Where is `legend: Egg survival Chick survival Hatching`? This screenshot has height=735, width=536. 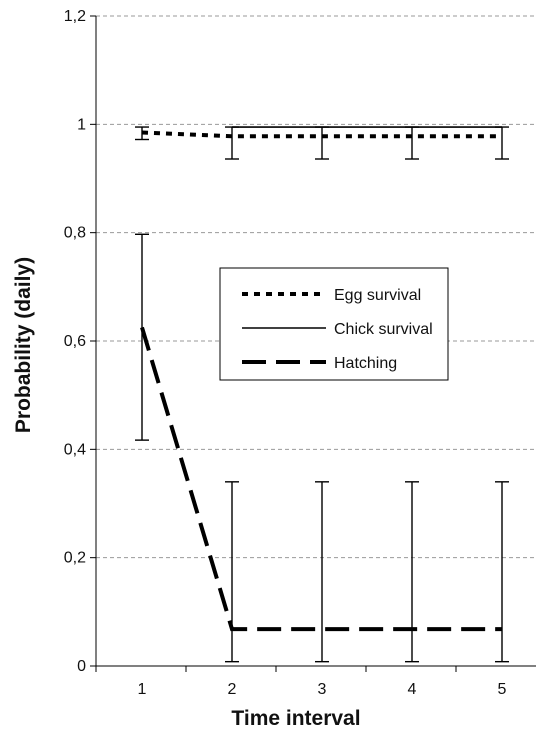 legend: Egg survival Chick survival Hatching is located at coordinates (334, 324).